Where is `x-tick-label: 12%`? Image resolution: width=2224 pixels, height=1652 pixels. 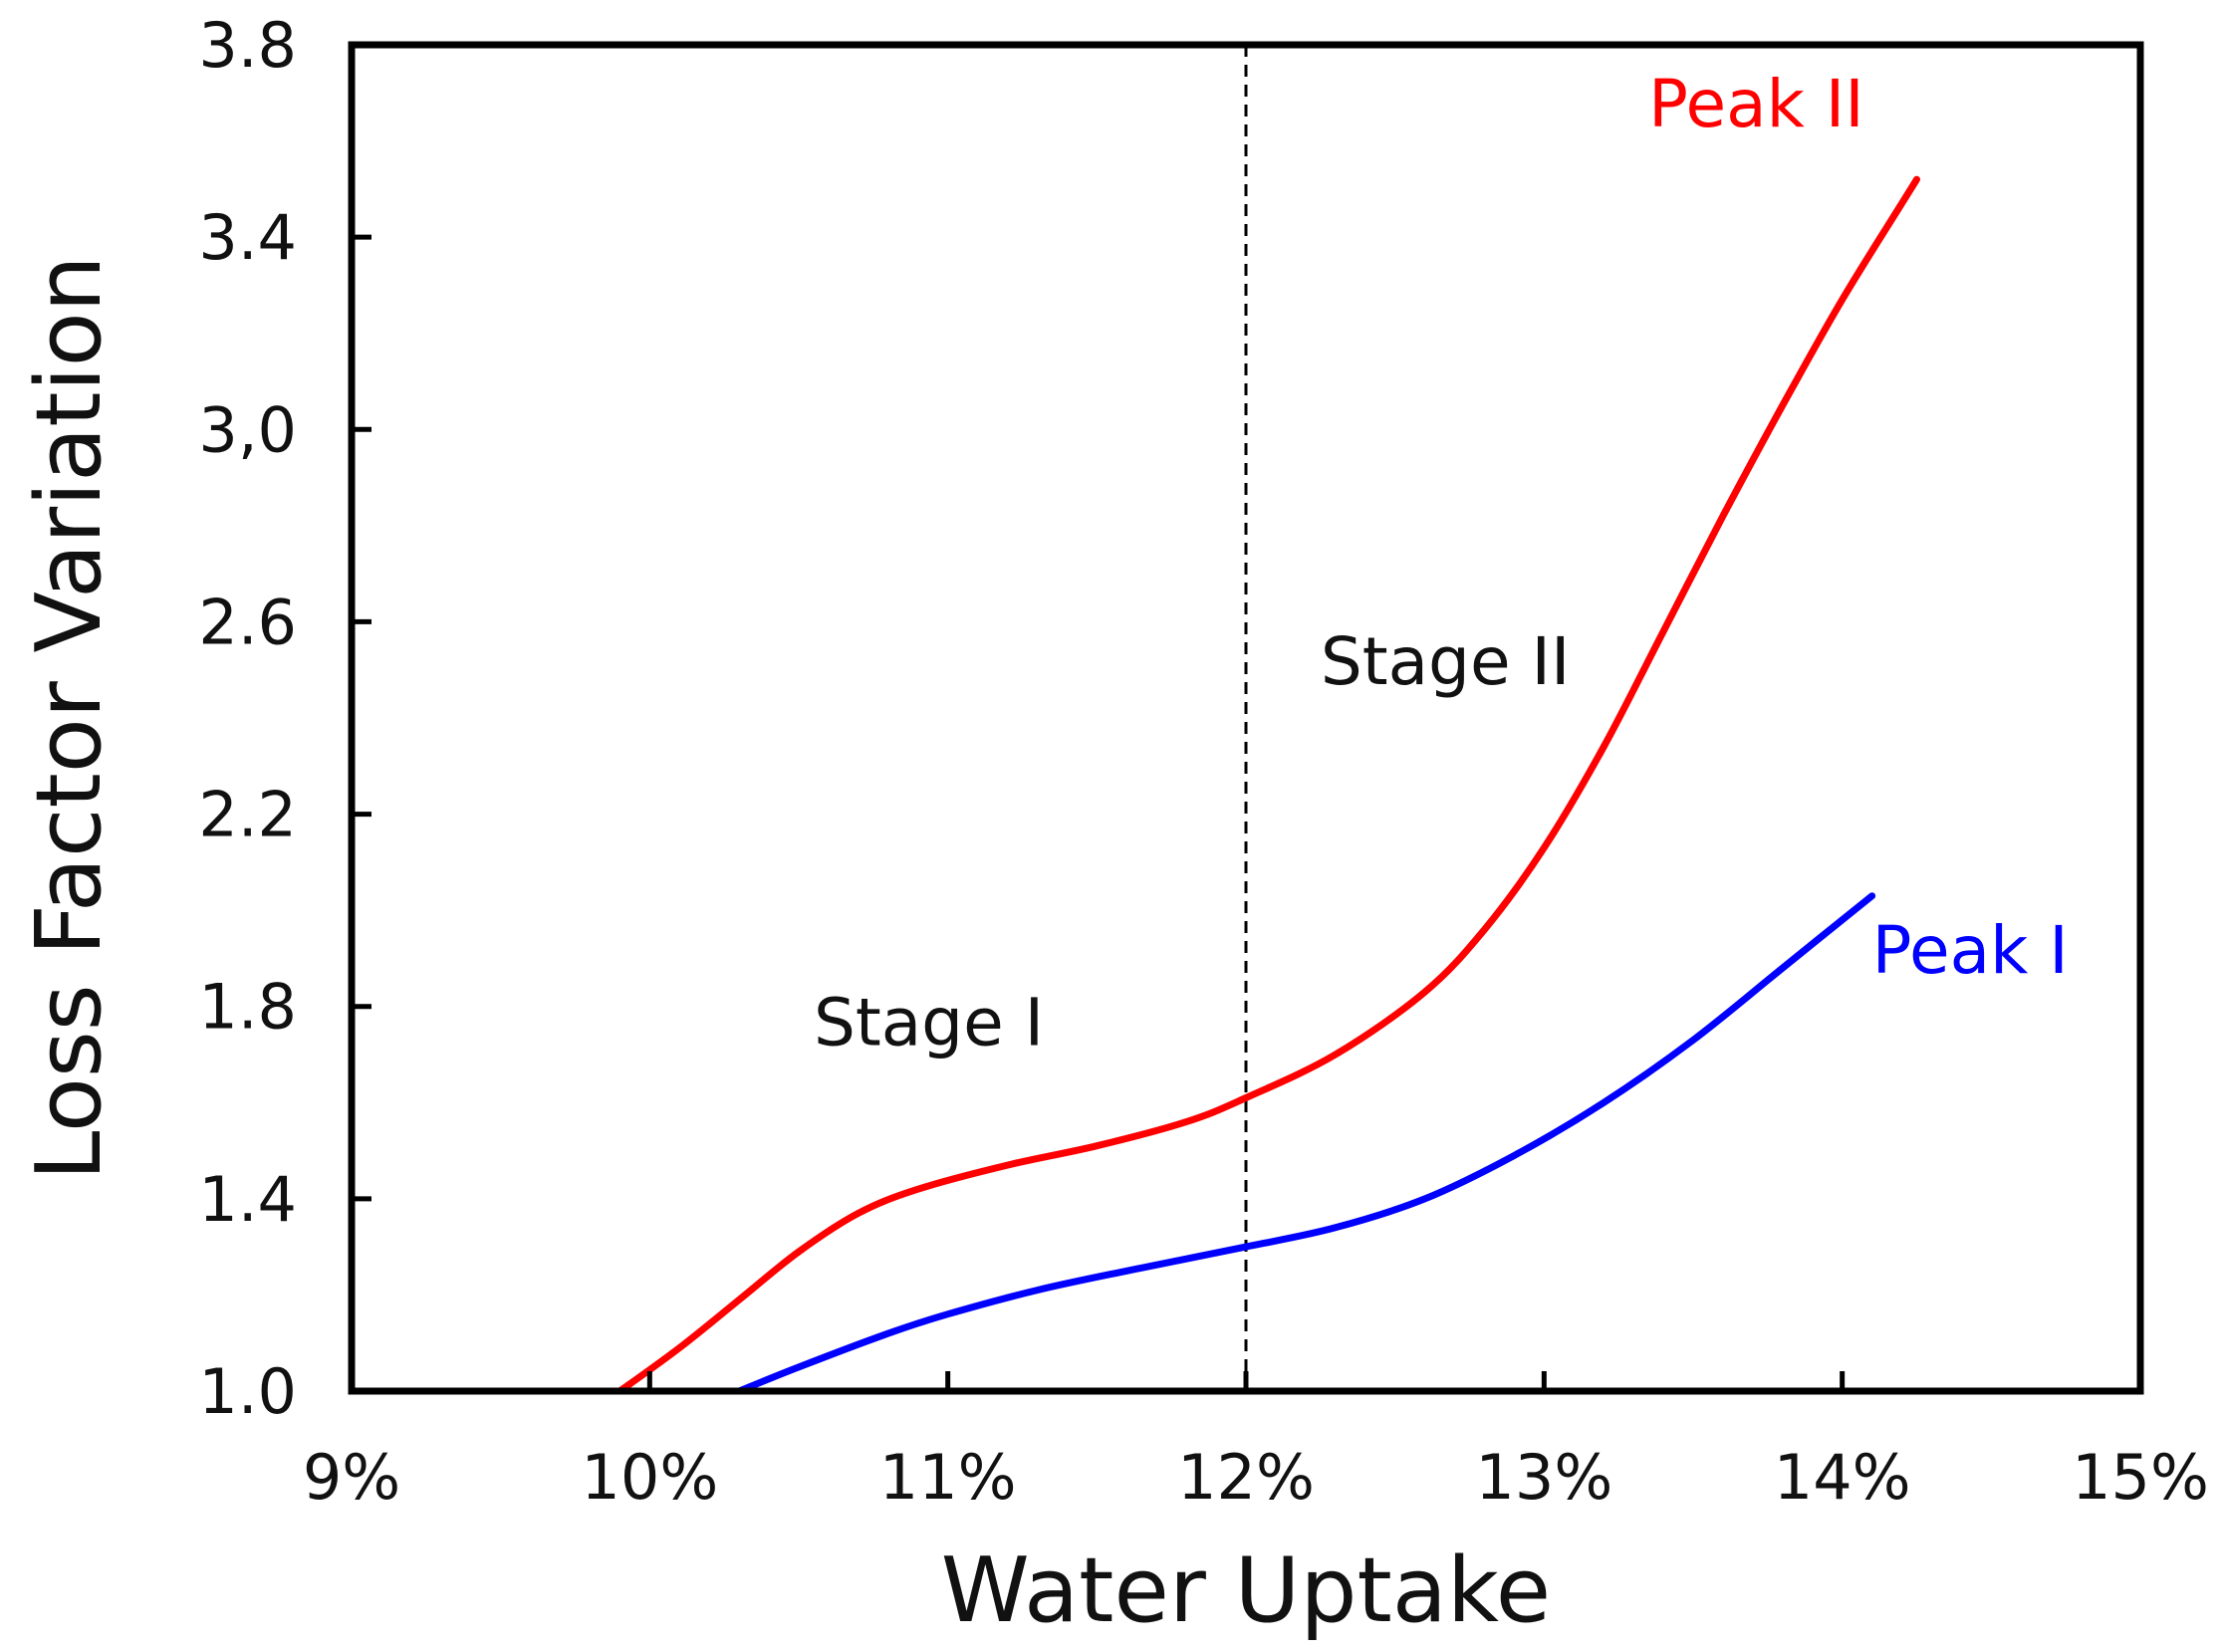 x-tick-label: 12% is located at coordinates (1246, 1477).